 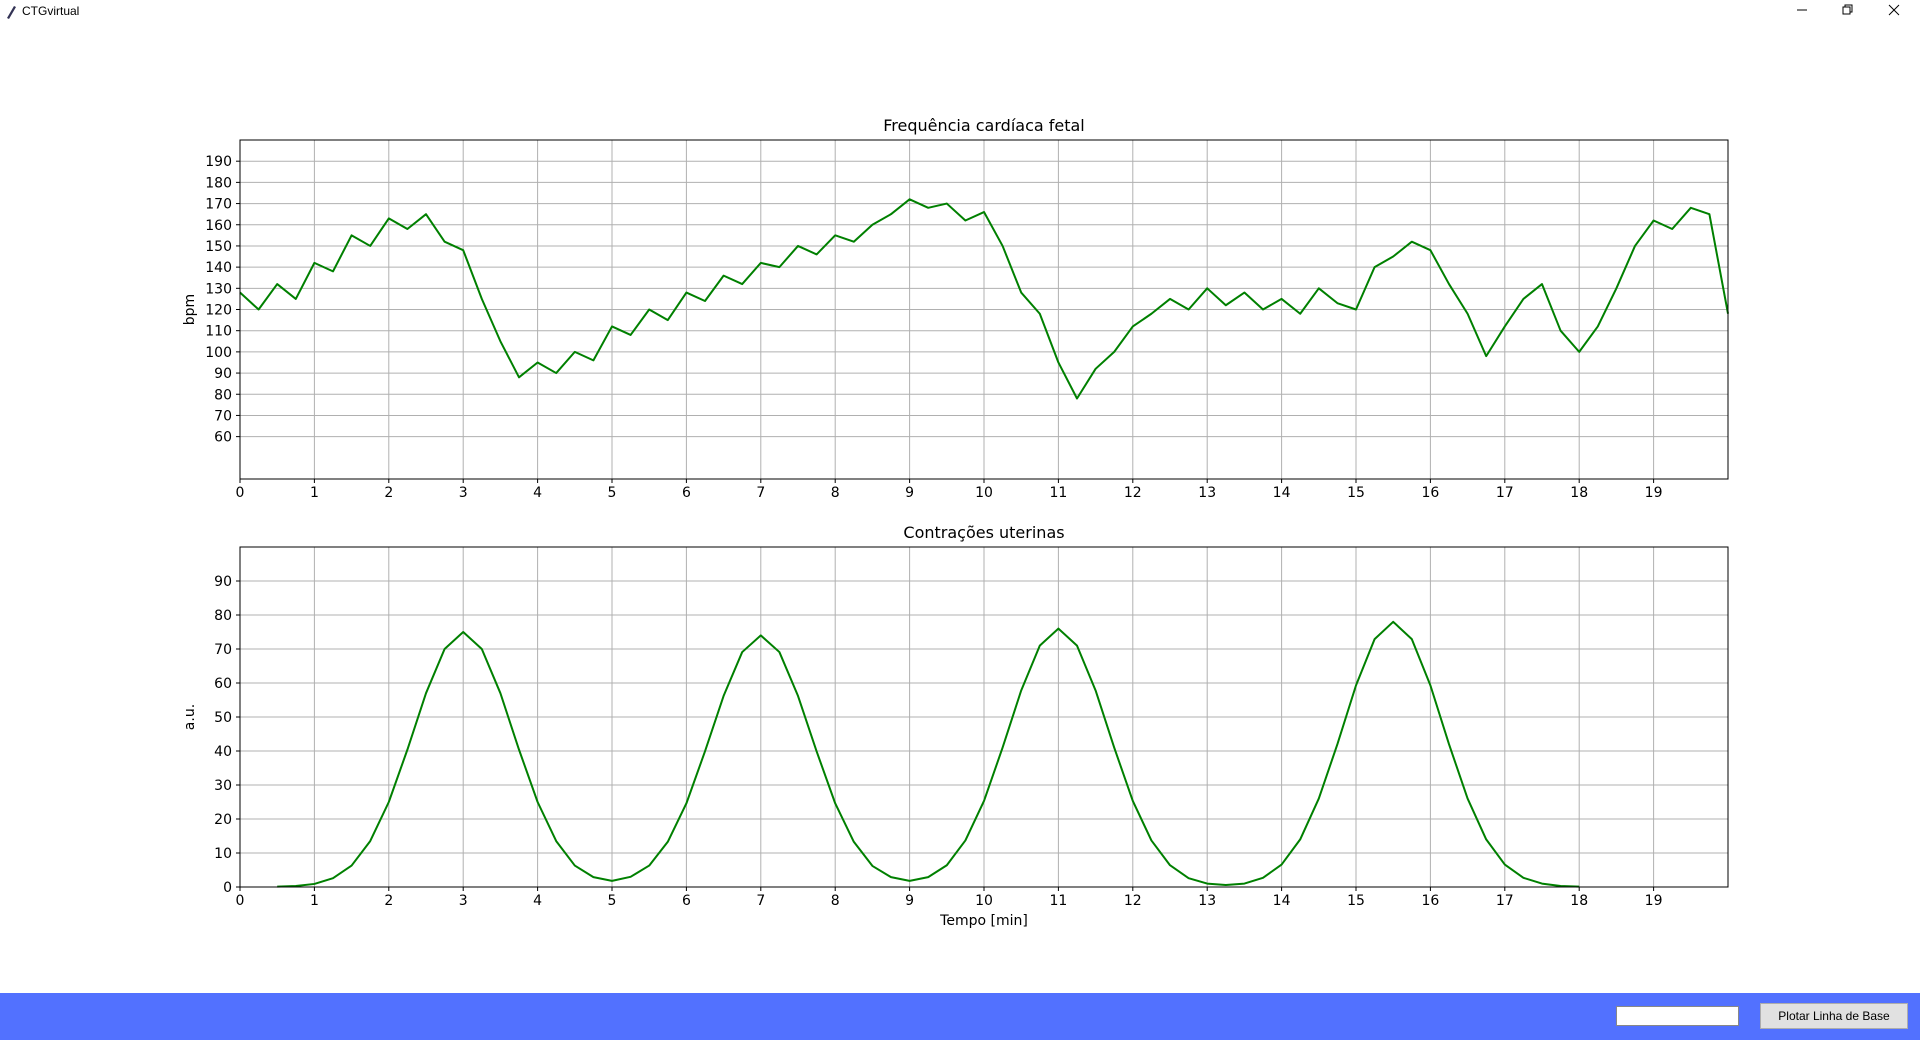 What do you see at coordinates (218, 183) in the screenshot?
I see `y-tick-label: 180` at bounding box center [218, 183].